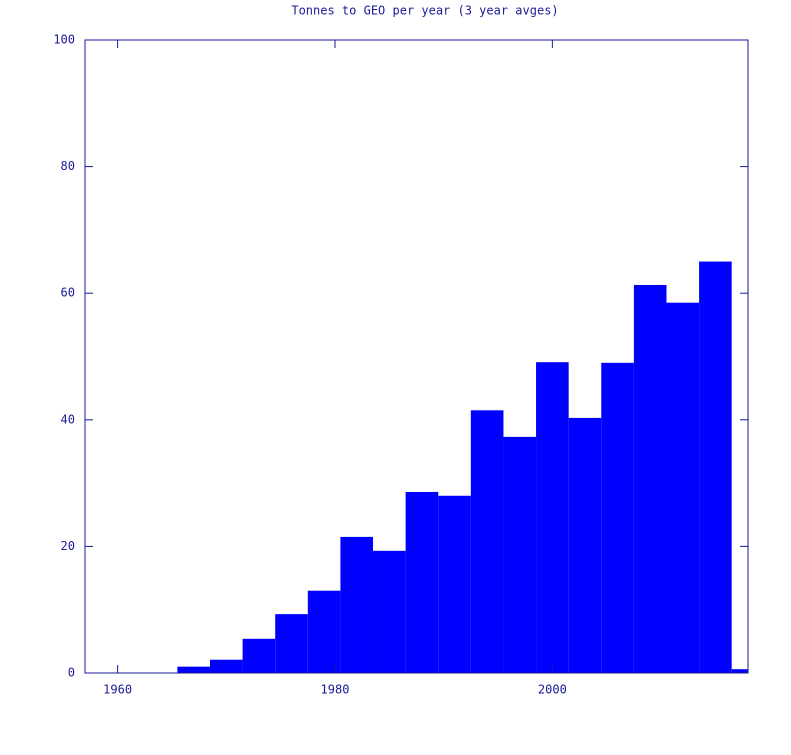 The height and width of the screenshot is (755, 791). What do you see at coordinates (335, 690) in the screenshot?
I see `x-tick-label: 1980` at bounding box center [335, 690].